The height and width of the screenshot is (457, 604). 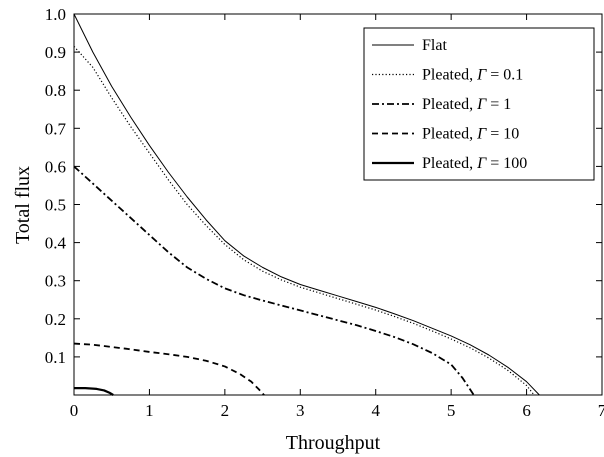 I want to click on y-tick-label: 0.6, so click(x=55, y=166).